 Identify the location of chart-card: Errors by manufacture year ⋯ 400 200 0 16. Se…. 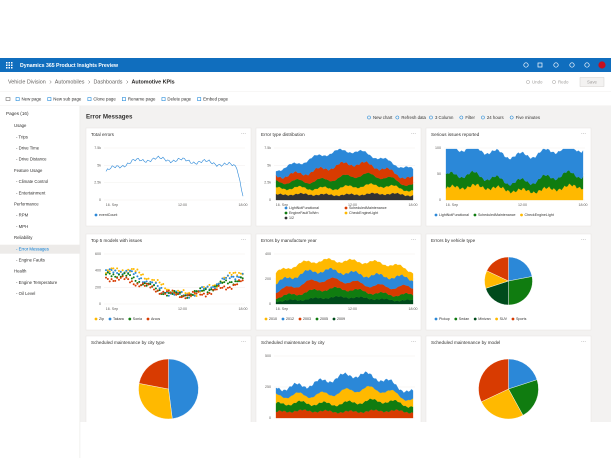
(338, 282).